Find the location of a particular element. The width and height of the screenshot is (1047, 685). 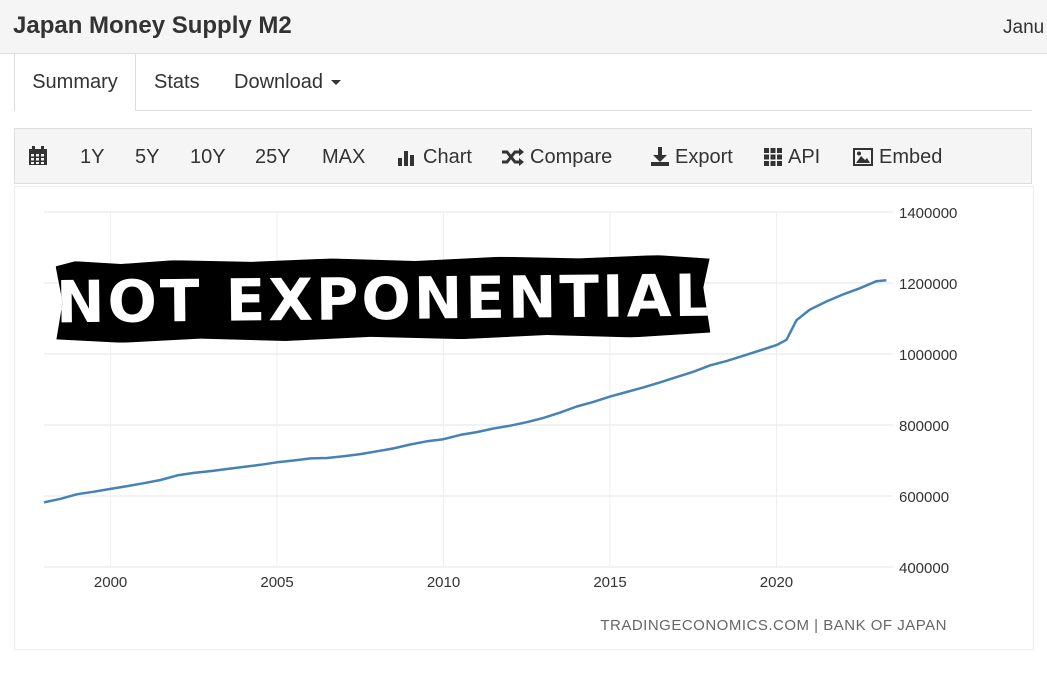

embed-button: Embed is located at coordinates (897, 157).